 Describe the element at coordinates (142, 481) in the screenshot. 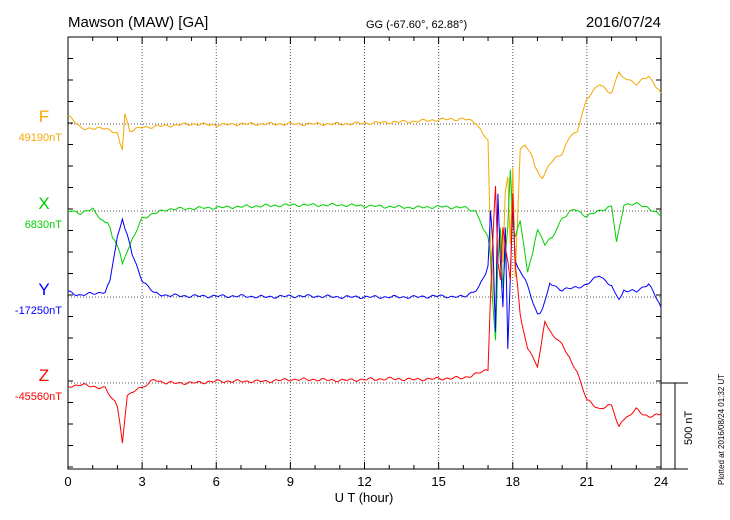

I see `x-tick-label: 3` at that location.